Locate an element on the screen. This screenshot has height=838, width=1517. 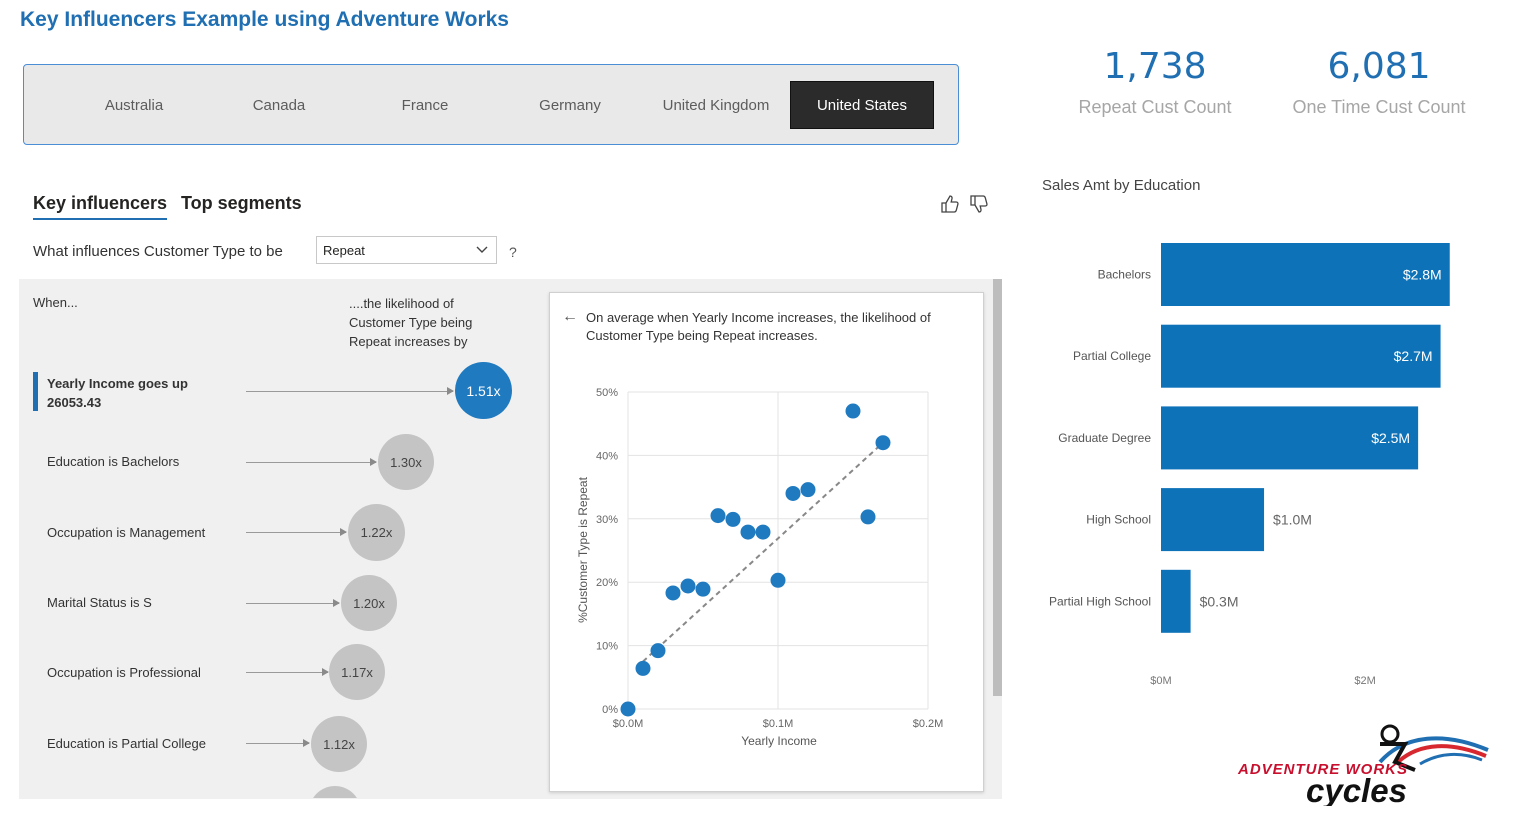
bar-x-tick: $2M is located at coordinates (1364, 681).